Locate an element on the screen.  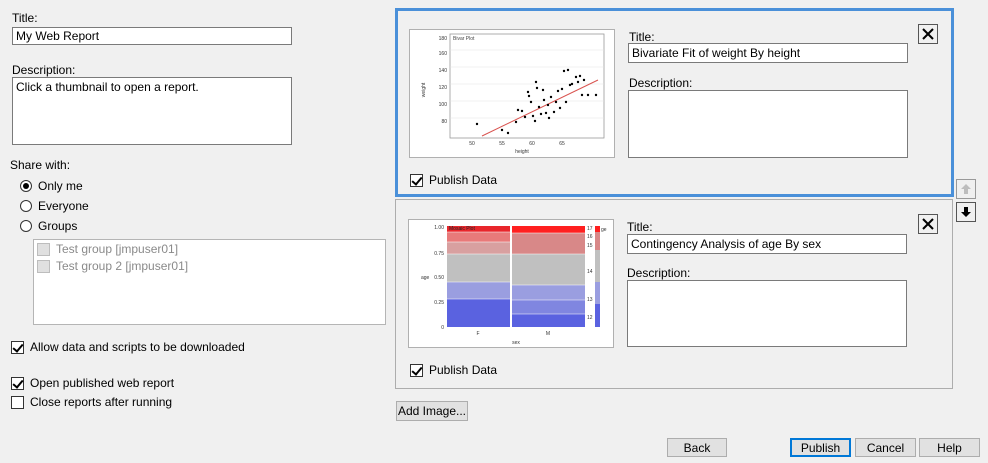
open-published-checkbox: Open published web report is located at coordinates (92, 383).